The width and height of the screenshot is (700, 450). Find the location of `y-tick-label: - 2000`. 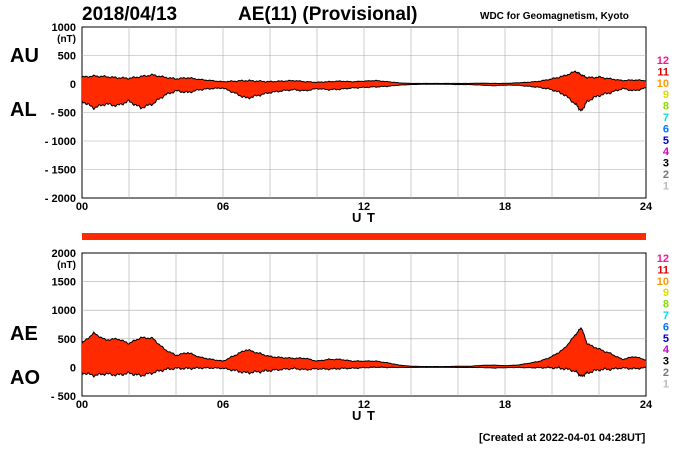

y-tick-label: - 2000 is located at coordinates (60, 199).